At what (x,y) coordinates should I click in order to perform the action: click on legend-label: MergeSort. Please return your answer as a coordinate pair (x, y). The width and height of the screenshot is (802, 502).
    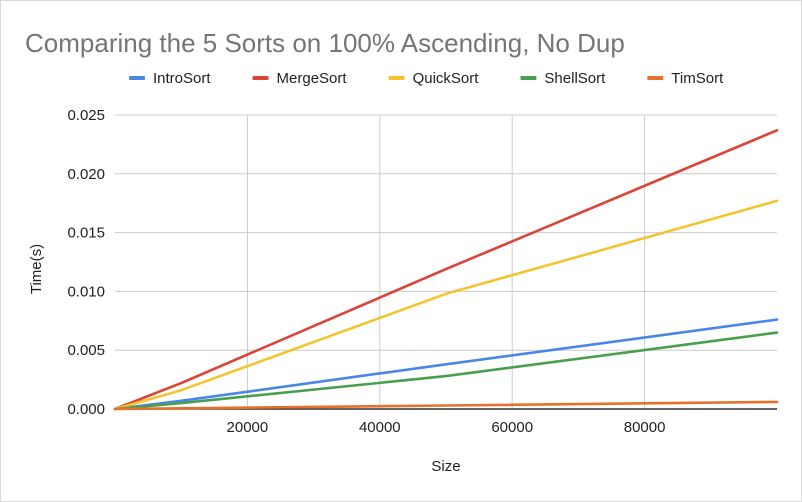
    Looking at the image, I should click on (312, 78).